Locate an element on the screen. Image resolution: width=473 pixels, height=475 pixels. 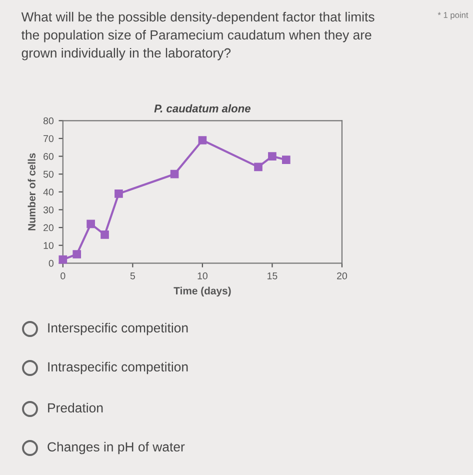
y-tick-label: 60 is located at coordinates (49, 156).